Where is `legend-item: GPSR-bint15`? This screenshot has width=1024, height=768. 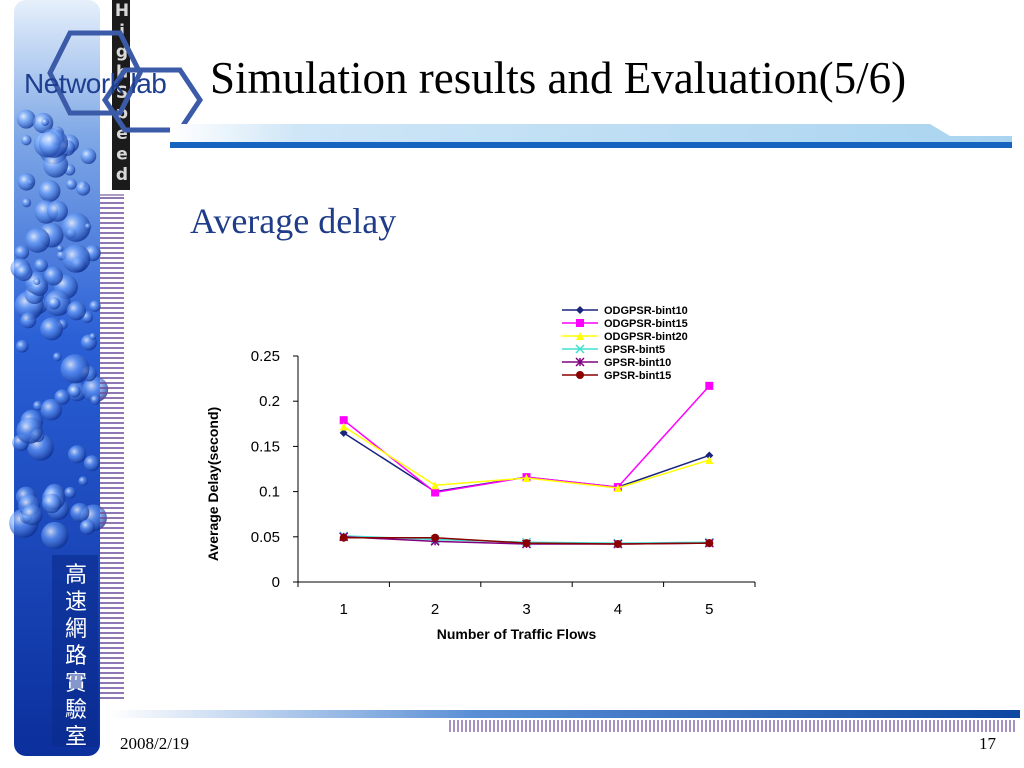 legend-item: GPSR-bint15 is located at coordinates (616, 376).